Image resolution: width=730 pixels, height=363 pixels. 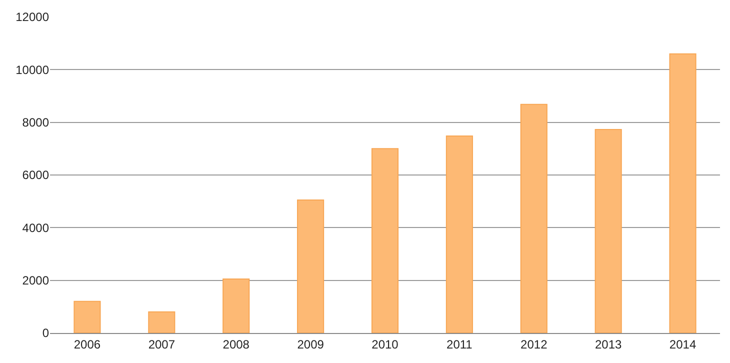 What do you see at coordinates (385, 344) in the screenshot?
I see `x-tick-label: 2010` at bounding box center [385, 344].